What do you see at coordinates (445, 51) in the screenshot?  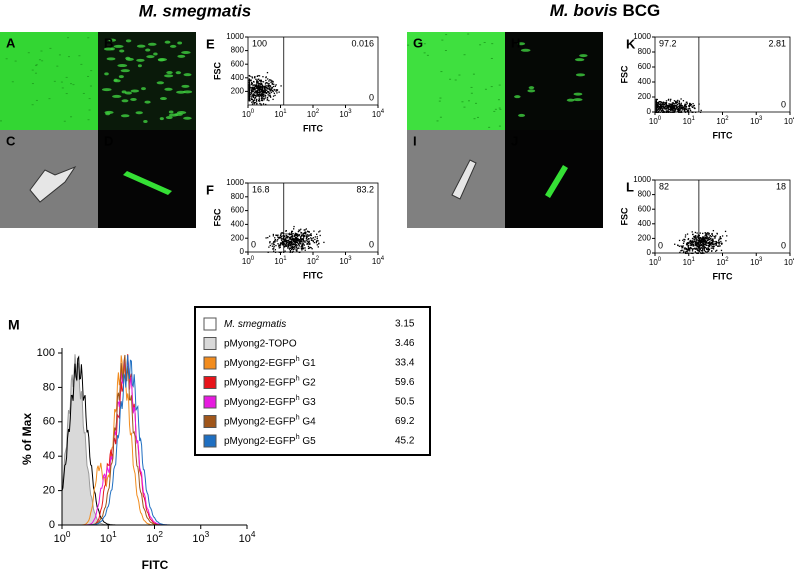 I see `texture` at bounding box center [445, 51].